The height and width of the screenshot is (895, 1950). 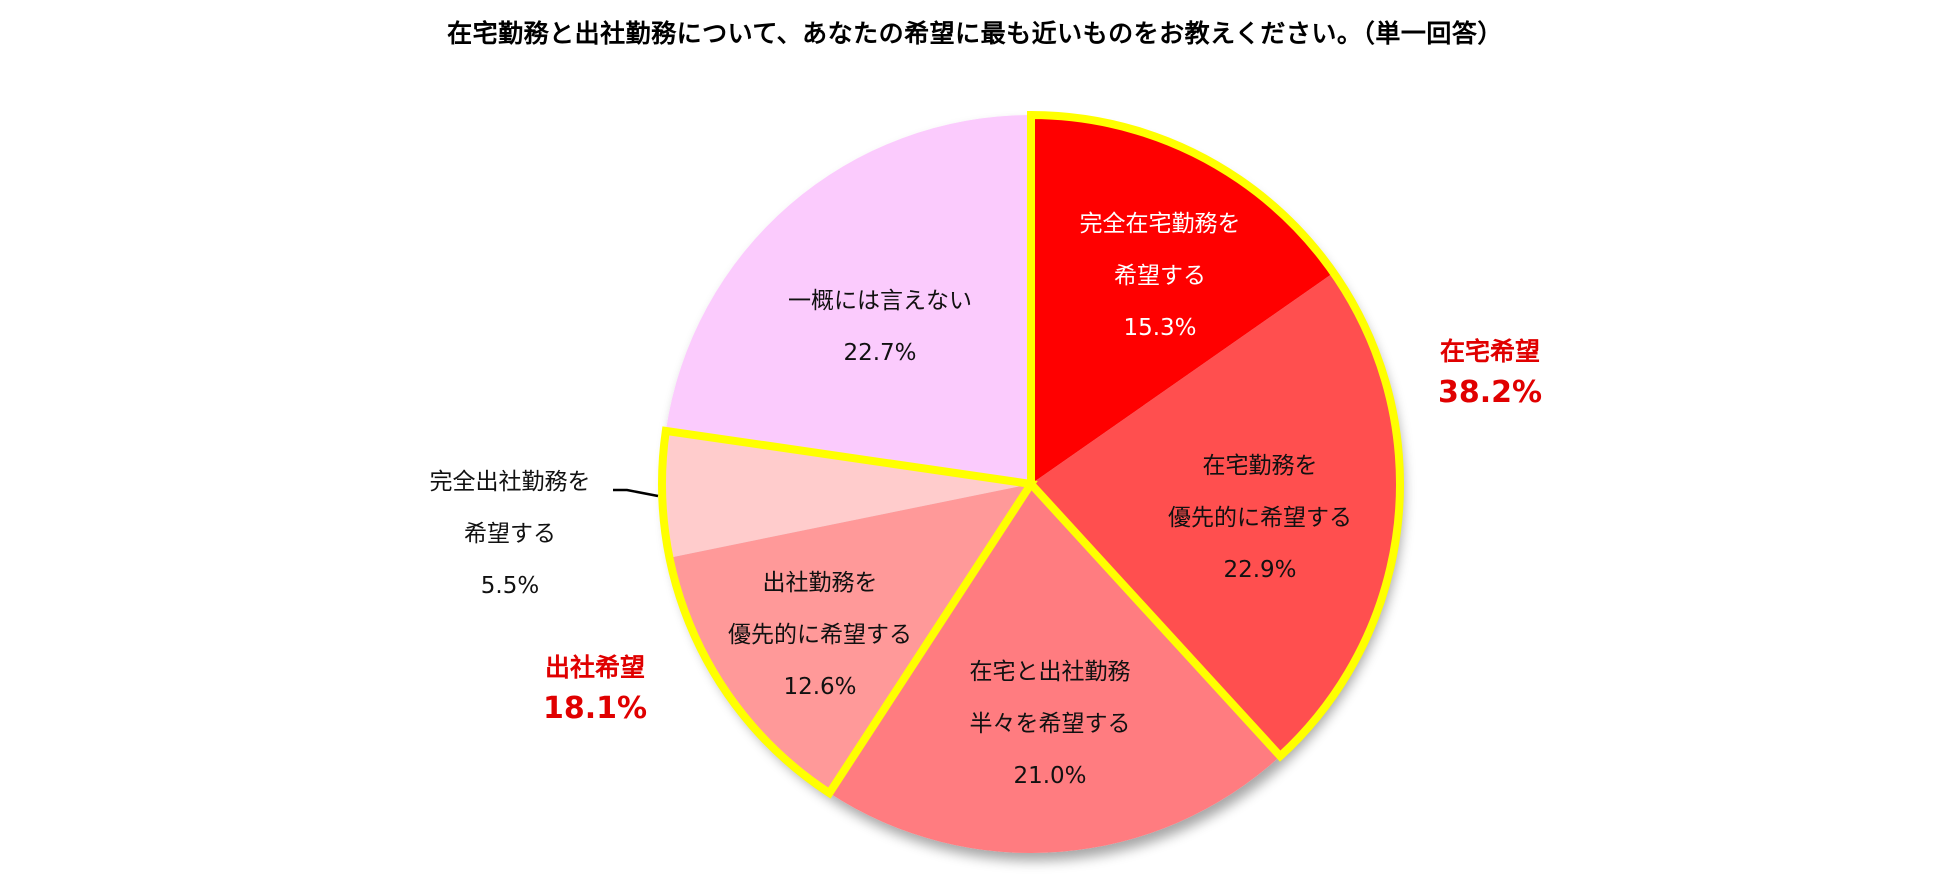 I want to click on slice-label-prefer-office: 出社勤務を 優先的に希望する 12.6%, so click(x=820, y=635).